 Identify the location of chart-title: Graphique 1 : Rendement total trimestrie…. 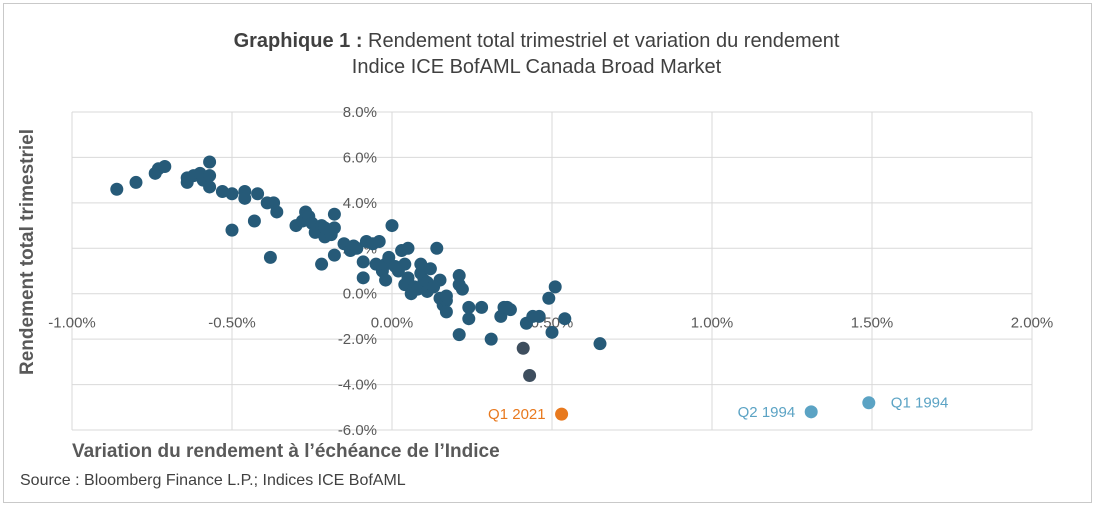
(536, 54).